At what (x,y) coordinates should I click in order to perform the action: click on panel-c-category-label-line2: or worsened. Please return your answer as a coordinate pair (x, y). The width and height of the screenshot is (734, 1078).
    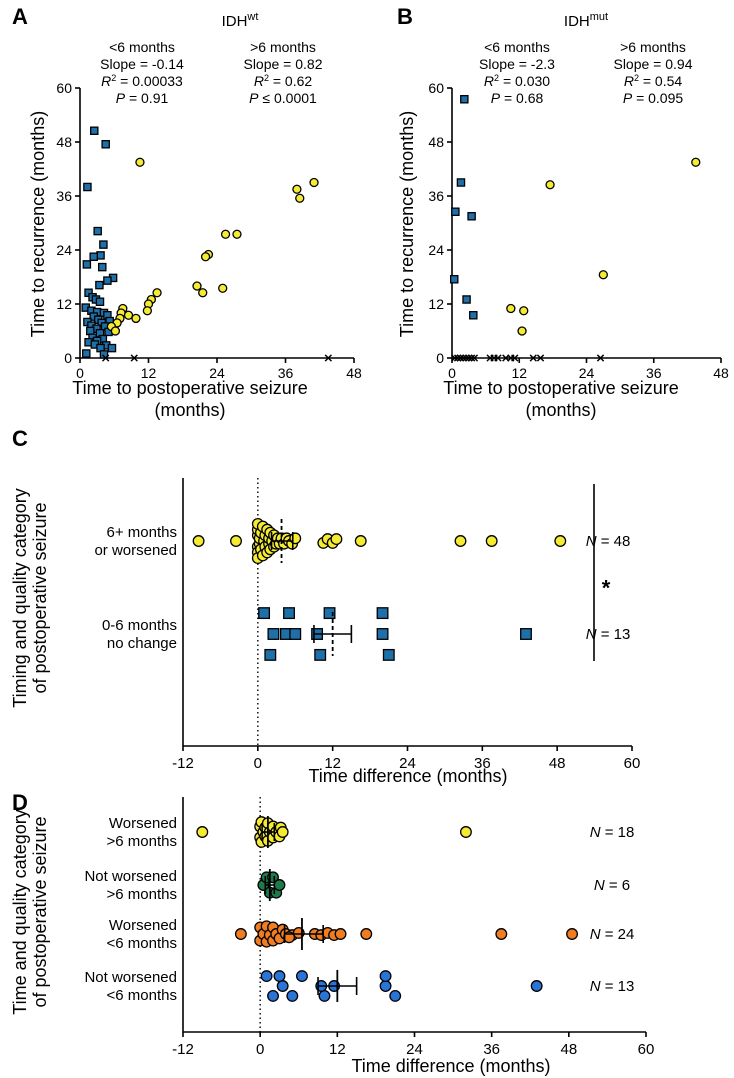
    Looking at the image, I should click on (135, 550).